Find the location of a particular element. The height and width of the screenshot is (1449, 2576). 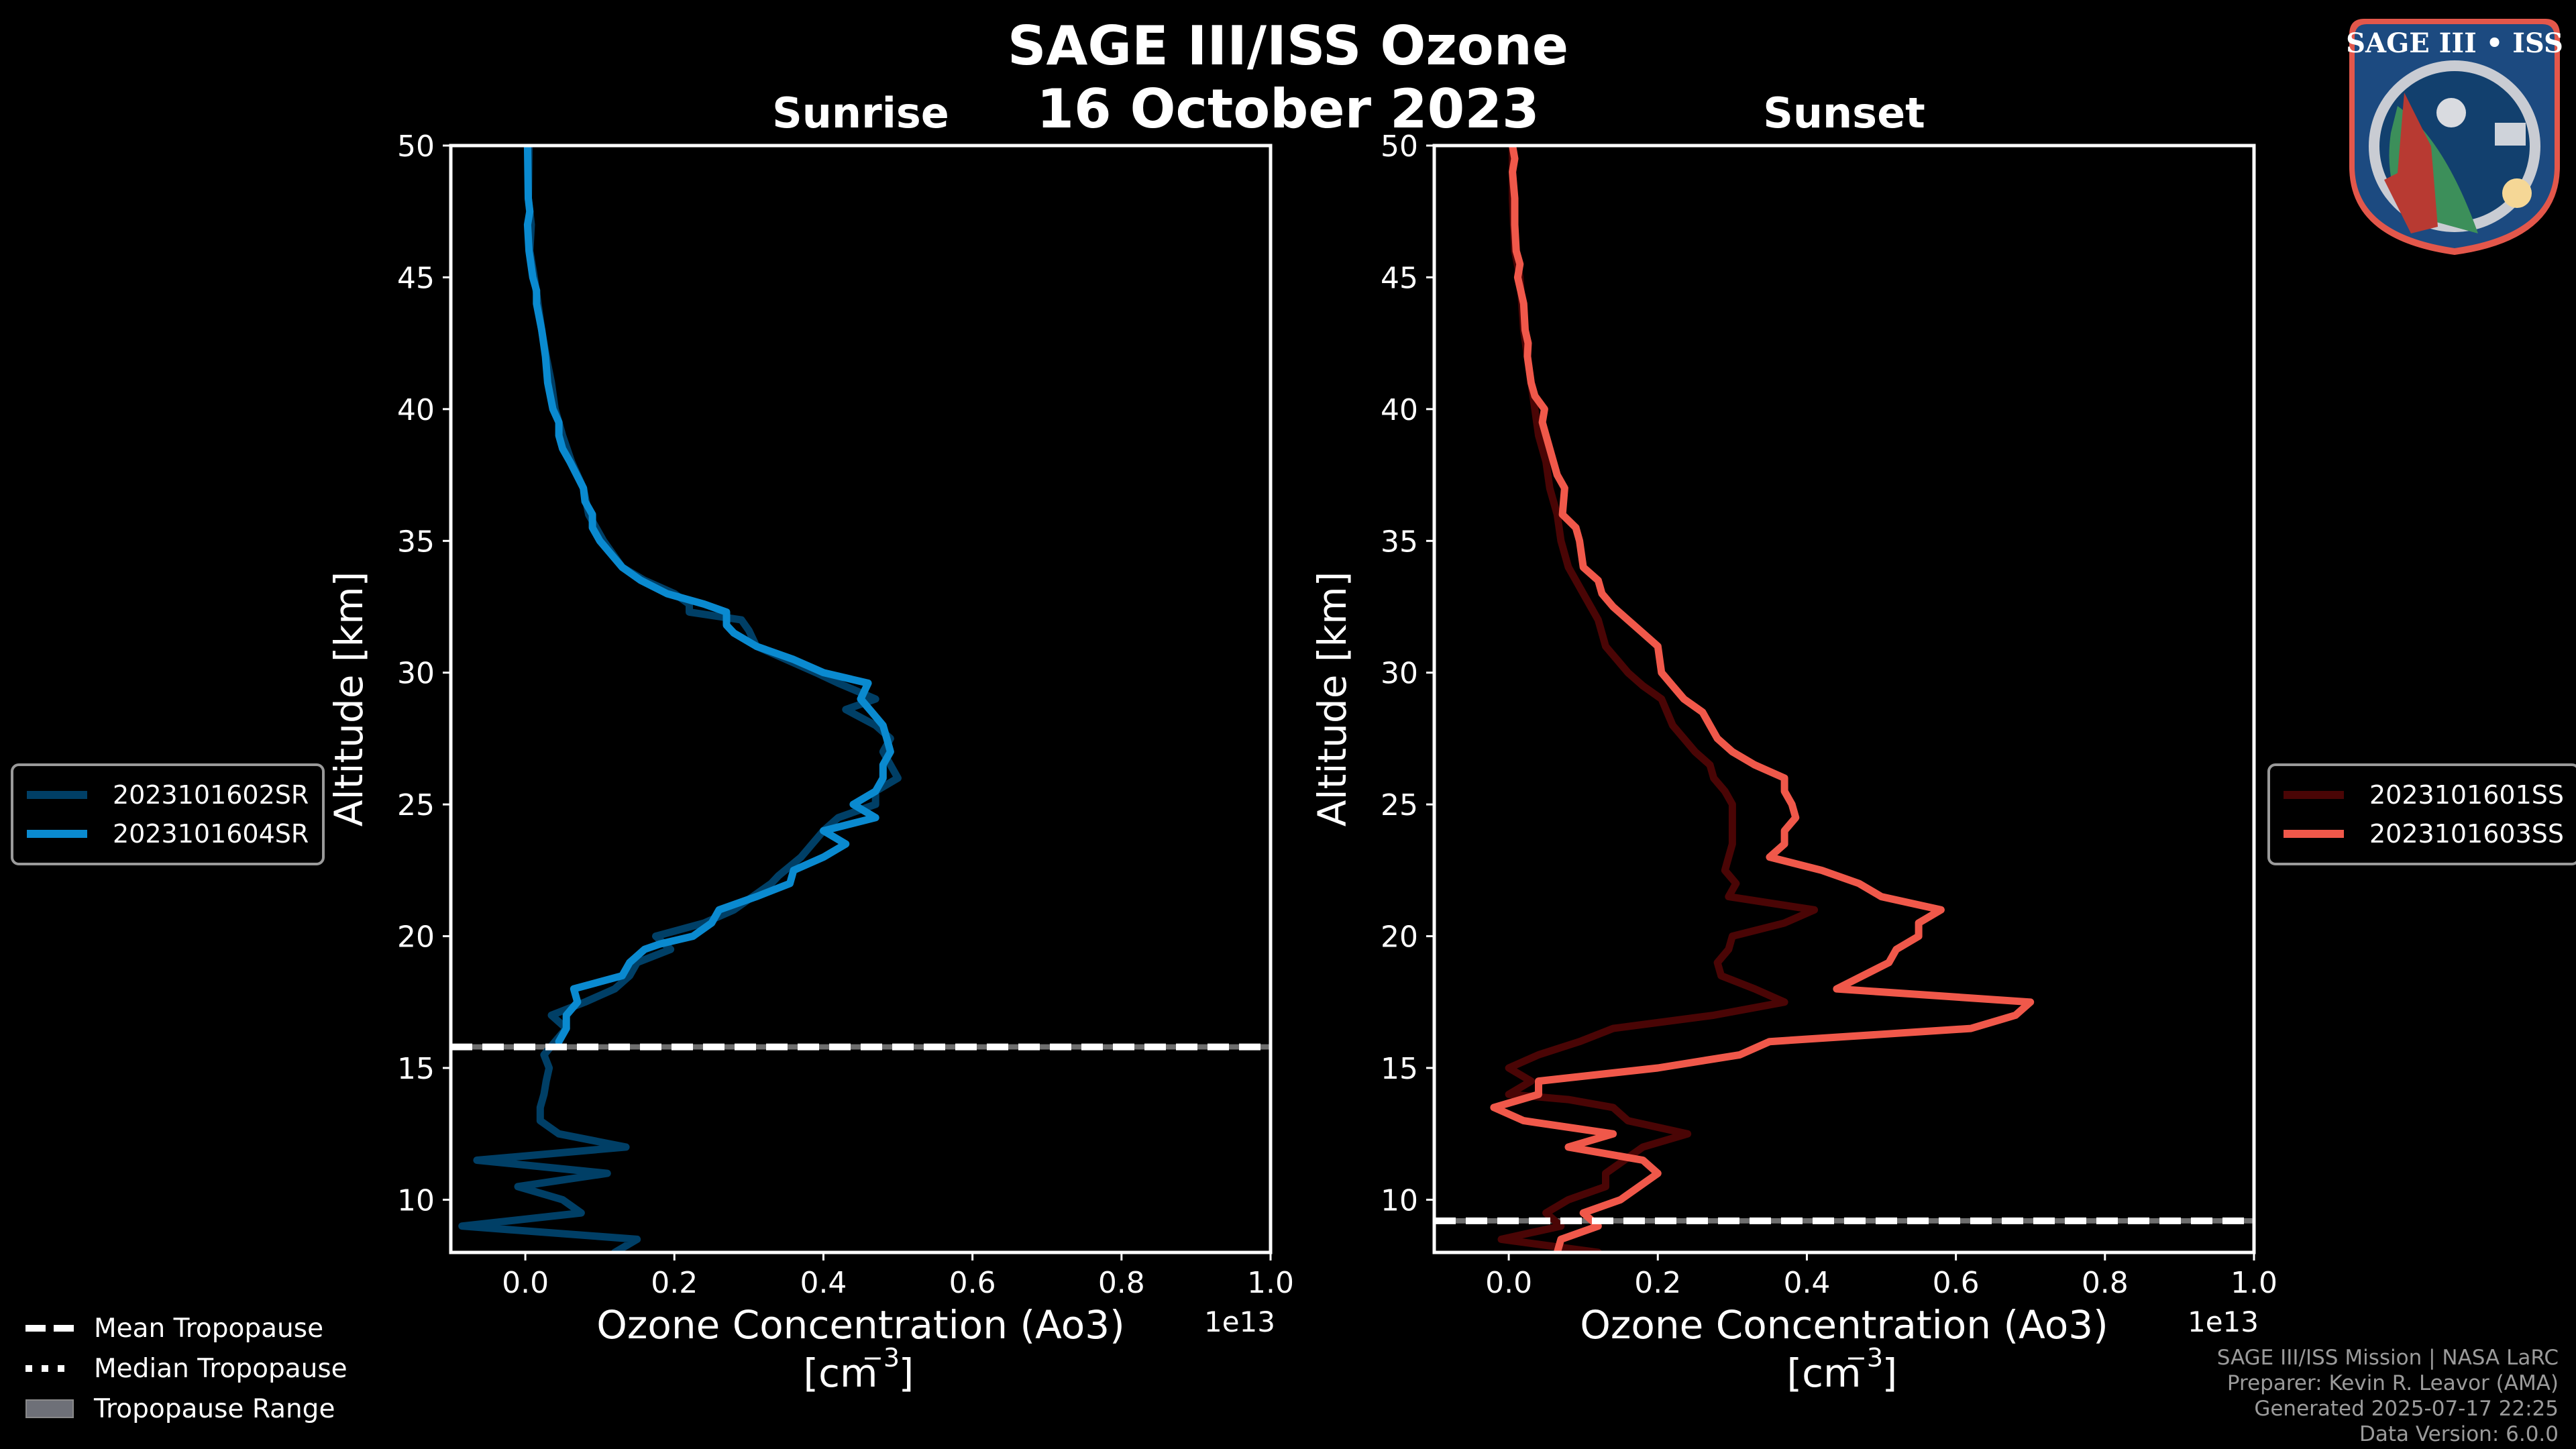

legend-swatch-ss-dark is located at coordinates (2314, 795).